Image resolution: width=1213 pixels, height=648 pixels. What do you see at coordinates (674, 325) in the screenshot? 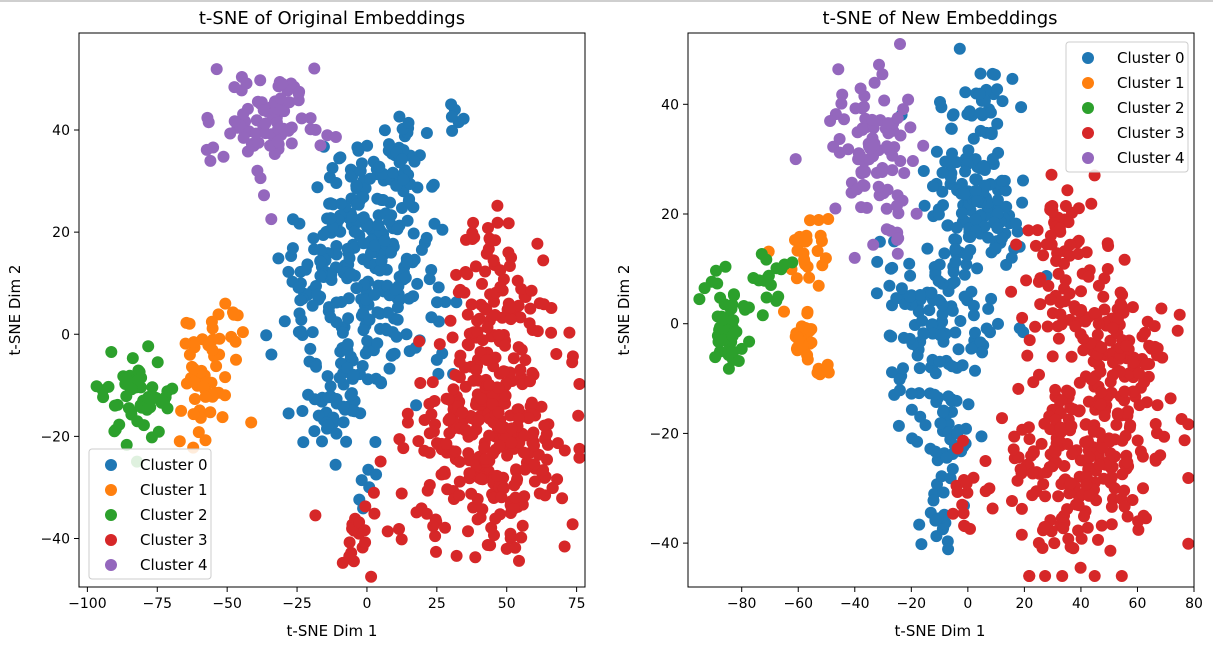
I see `y-tick-label: 0` at bounding box center [674, 325].